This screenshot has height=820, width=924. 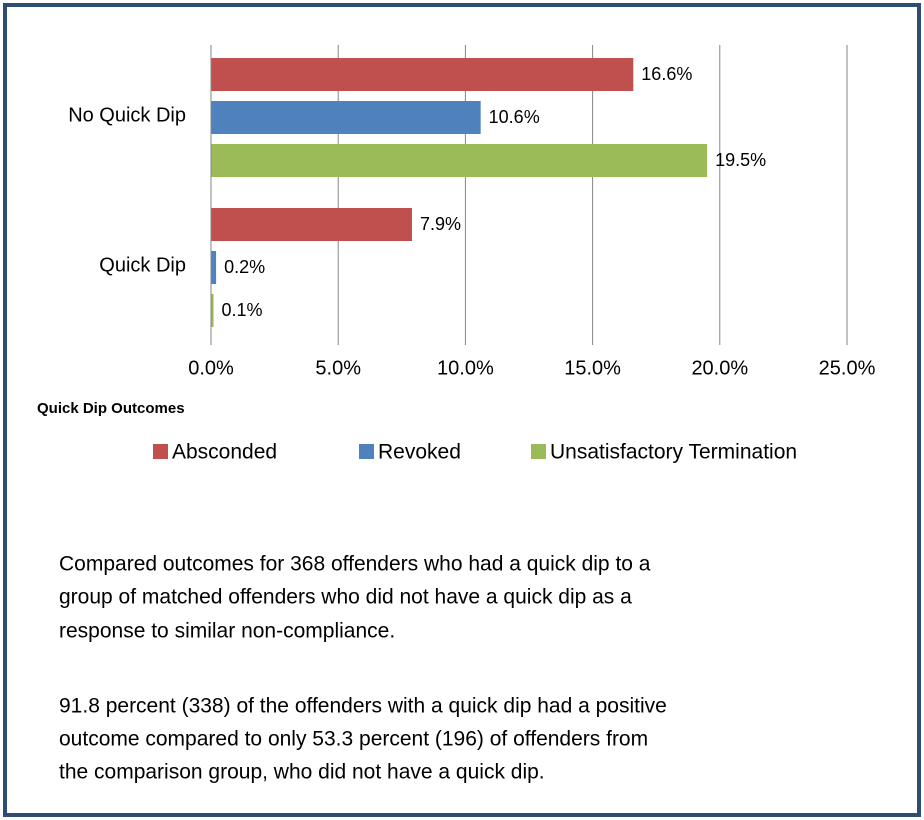 I want to click on legend-title: Quick Dip Outcomes, so click(x=111, y=408).